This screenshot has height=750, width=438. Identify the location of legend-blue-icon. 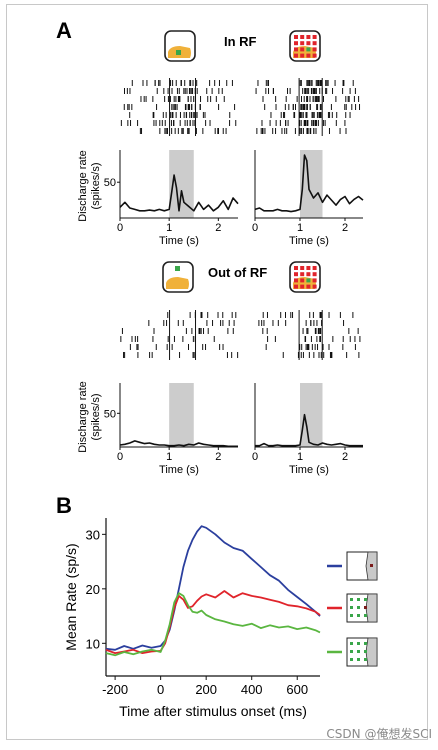
(352, 566).